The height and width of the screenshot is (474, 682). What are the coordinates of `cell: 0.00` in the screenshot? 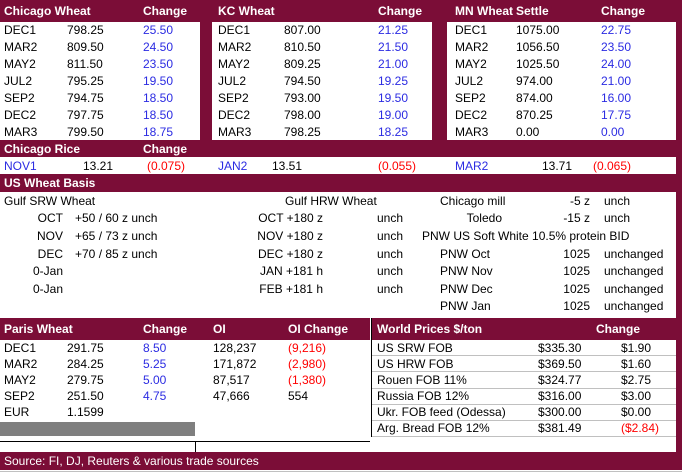 It's located at (613, 131).